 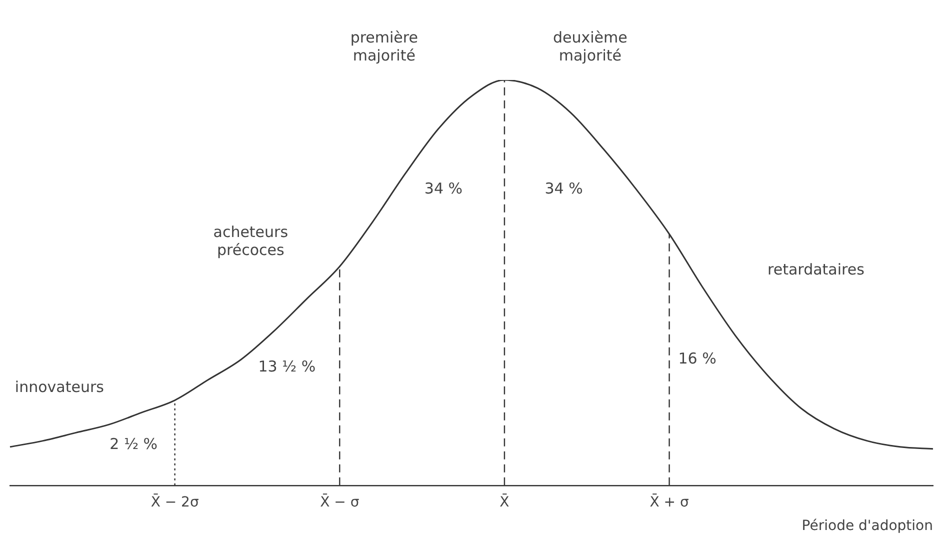 I want to click on x-tick-label: X̄ + σ, so click(x=669, y=501).